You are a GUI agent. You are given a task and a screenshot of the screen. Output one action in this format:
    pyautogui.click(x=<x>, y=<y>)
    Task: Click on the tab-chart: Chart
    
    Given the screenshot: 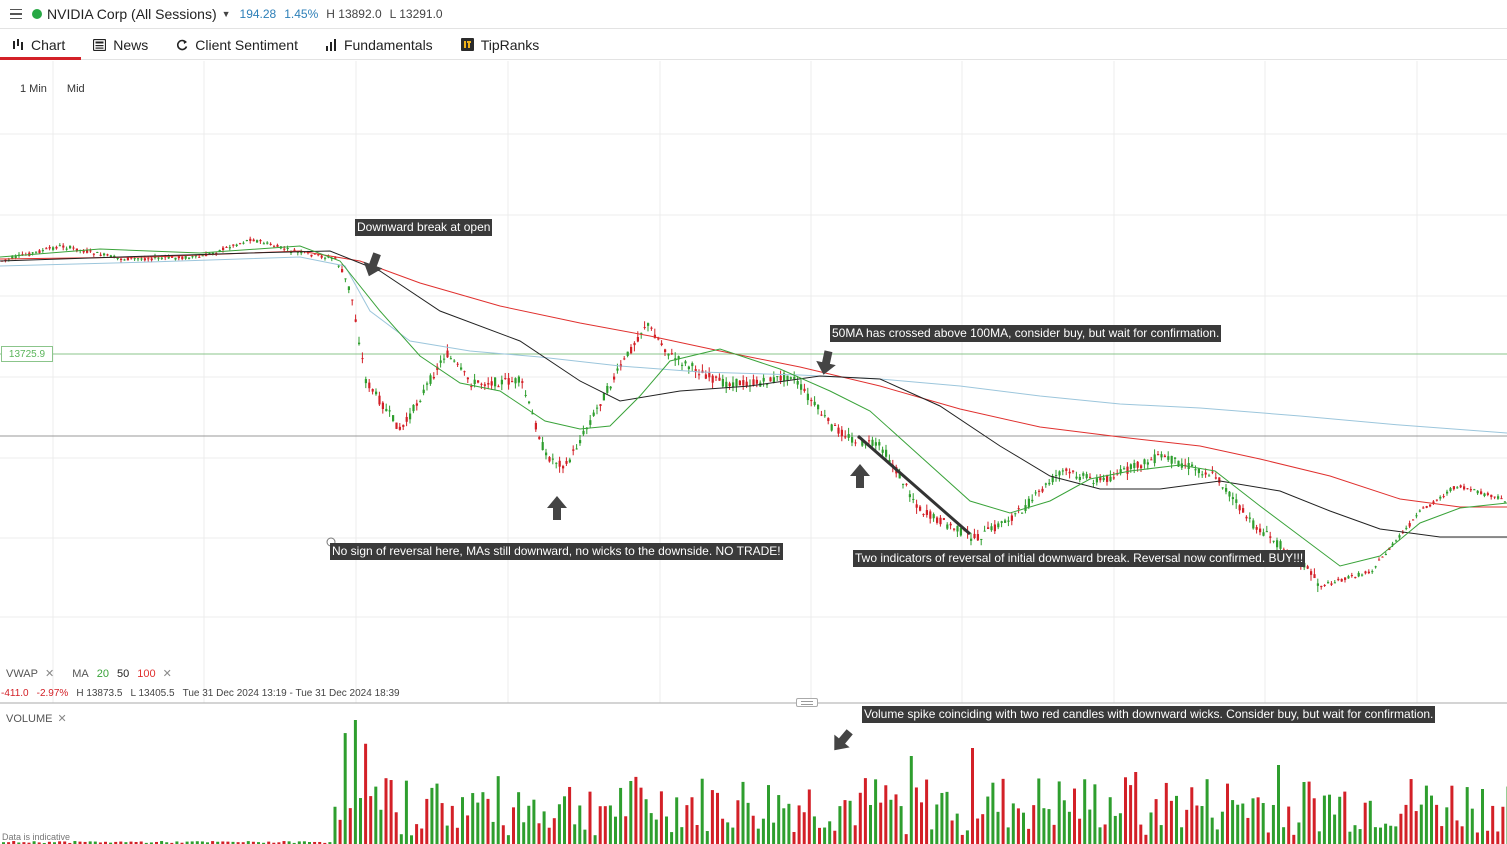 What is the action you would take?
    pyautogui.click(x=41, y=45)
    